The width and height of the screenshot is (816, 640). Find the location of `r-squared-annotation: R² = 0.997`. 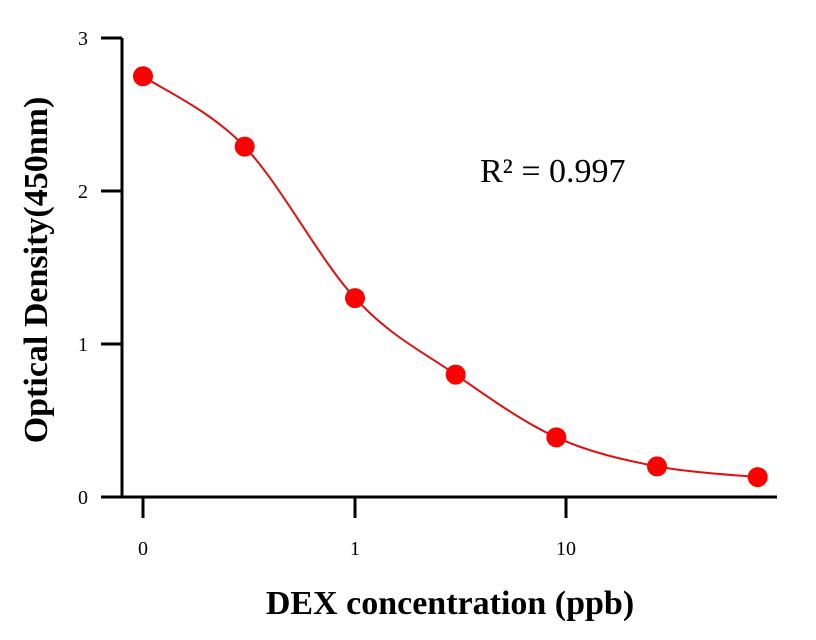

r-squared-annotation: R² = 0.997 is located at coordinates (553, 171).